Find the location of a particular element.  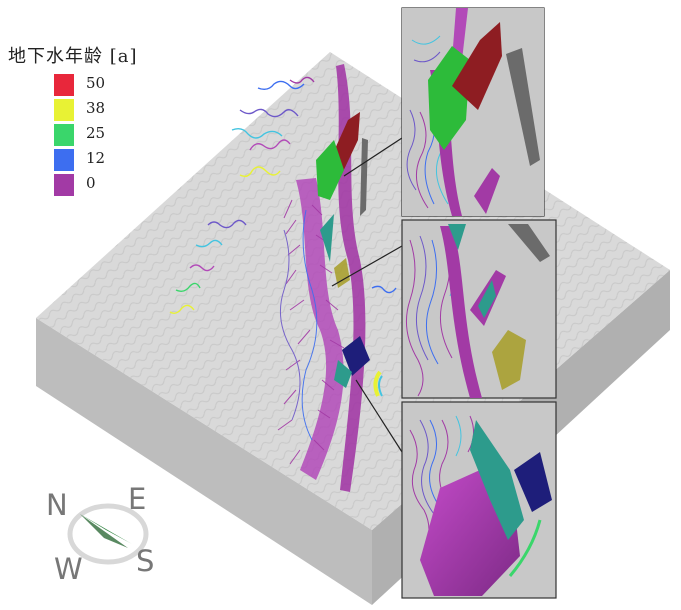

inset-panel-middle is located at coordinates (479, 309).